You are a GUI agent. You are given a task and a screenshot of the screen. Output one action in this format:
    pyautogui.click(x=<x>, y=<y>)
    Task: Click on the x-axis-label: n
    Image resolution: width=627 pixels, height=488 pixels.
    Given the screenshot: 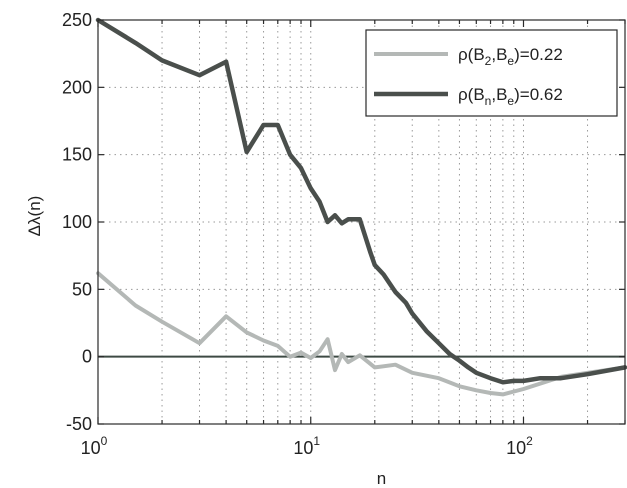 What is the action you would take?
    pyautogui.click(x=381, y=478)
    